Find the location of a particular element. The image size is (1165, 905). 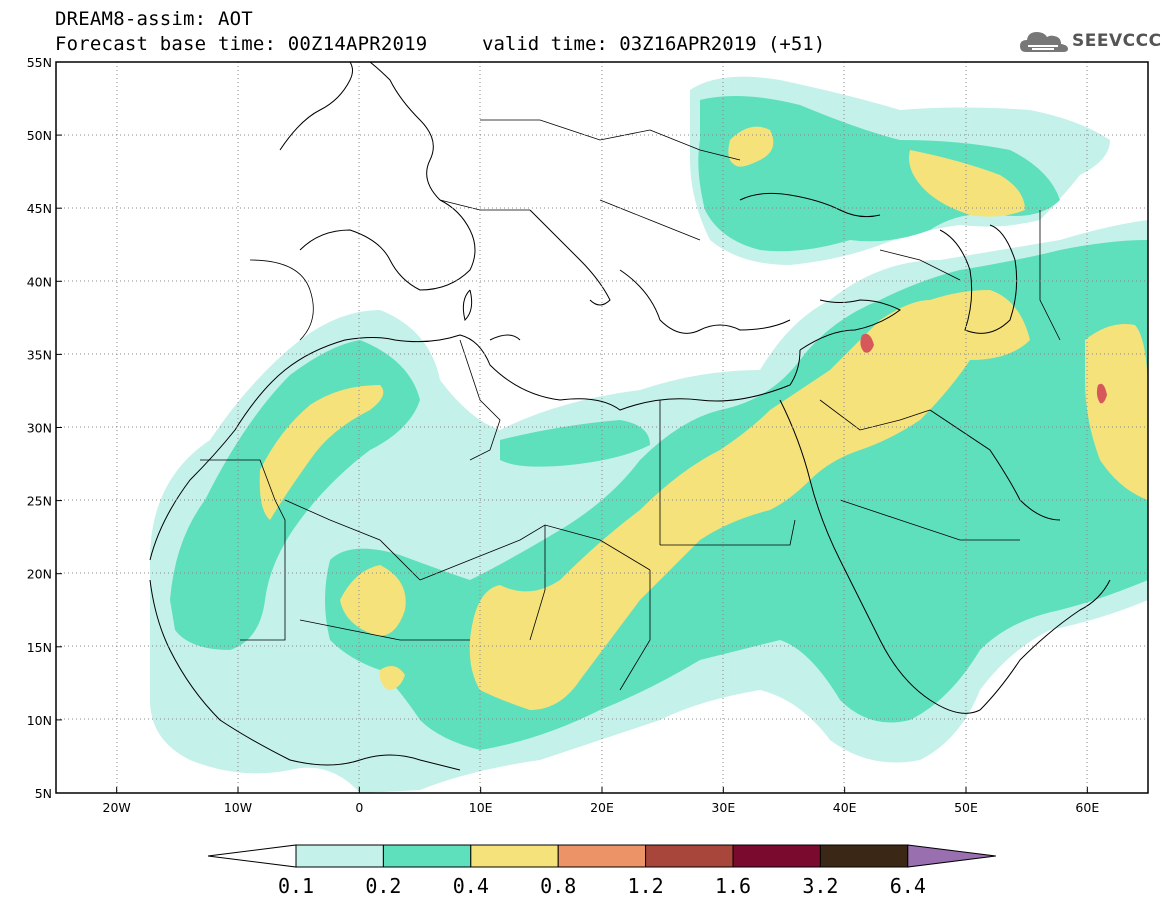

lat-tick-label: 15N is located at coordinates (39, 647).